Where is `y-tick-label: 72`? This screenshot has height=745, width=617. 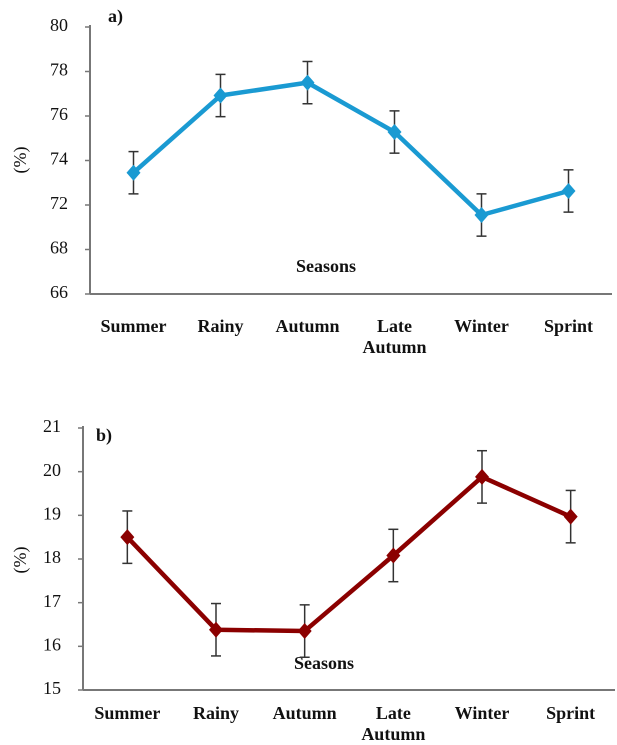 y-tick-label: 72 is located at coordinates (59, 203).